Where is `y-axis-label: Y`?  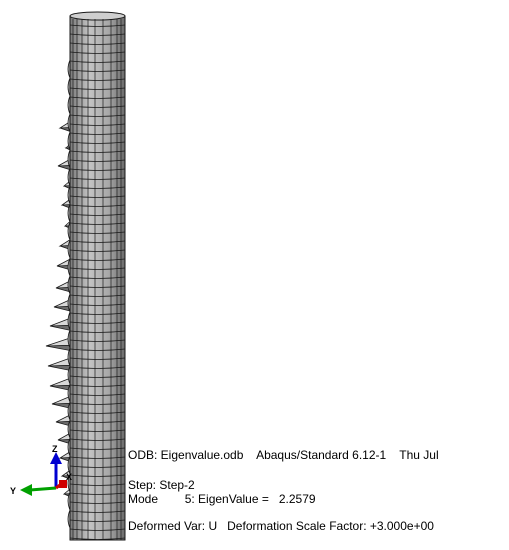
y-axis-label: Y is located at coordinates (13, 491).